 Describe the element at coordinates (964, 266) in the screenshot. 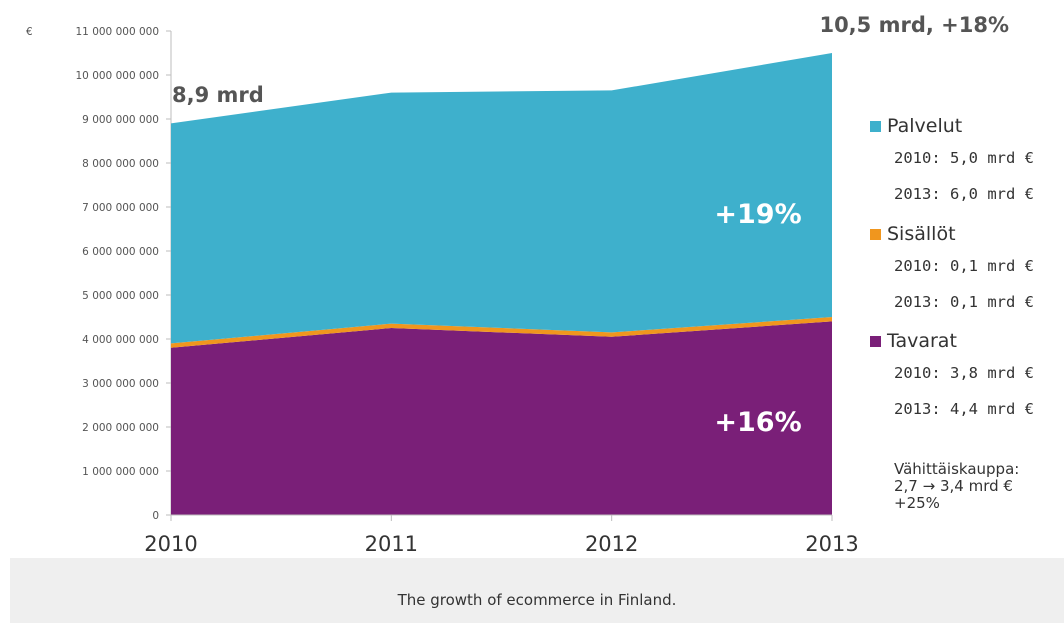

I see `legend-value-sisällöt: 2010: 0,1 mrd €` at that location.